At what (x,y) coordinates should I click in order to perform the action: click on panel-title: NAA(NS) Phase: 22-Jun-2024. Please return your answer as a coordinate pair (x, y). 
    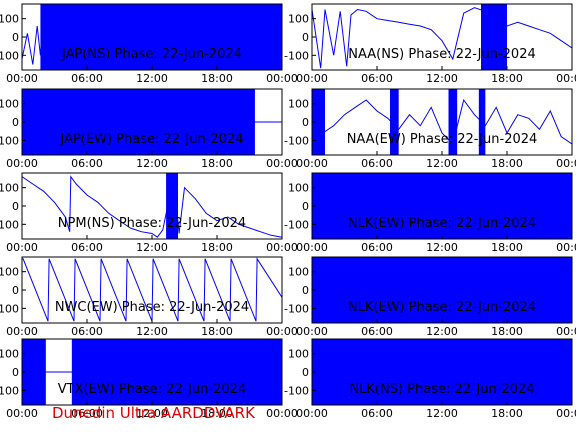
    Looking at the image, I should click on (442, 54).